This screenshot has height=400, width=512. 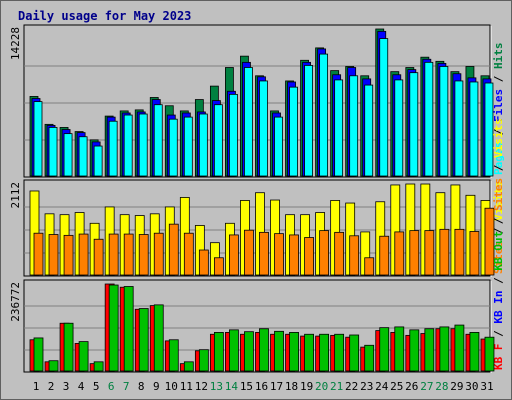 I want to click on x-tick-label-2: 2, so click(x=51, y=386).